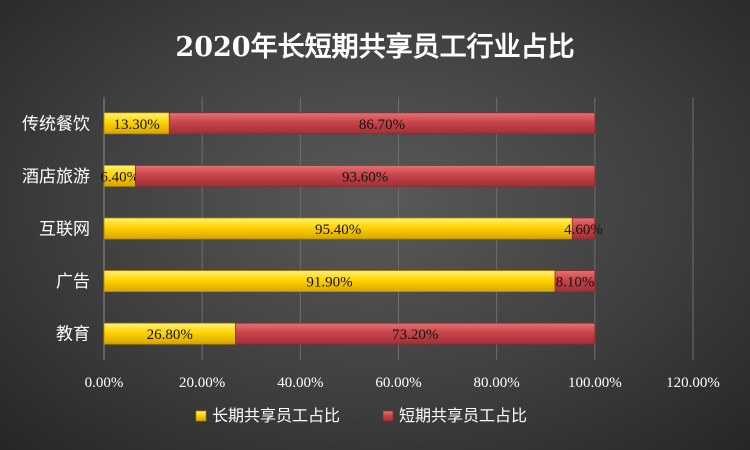 This screenshot has width=750, height=450. Describe the element at coordinates (56, 124) in the screenshot. I see `category-label: 传统餐饮` at that location.